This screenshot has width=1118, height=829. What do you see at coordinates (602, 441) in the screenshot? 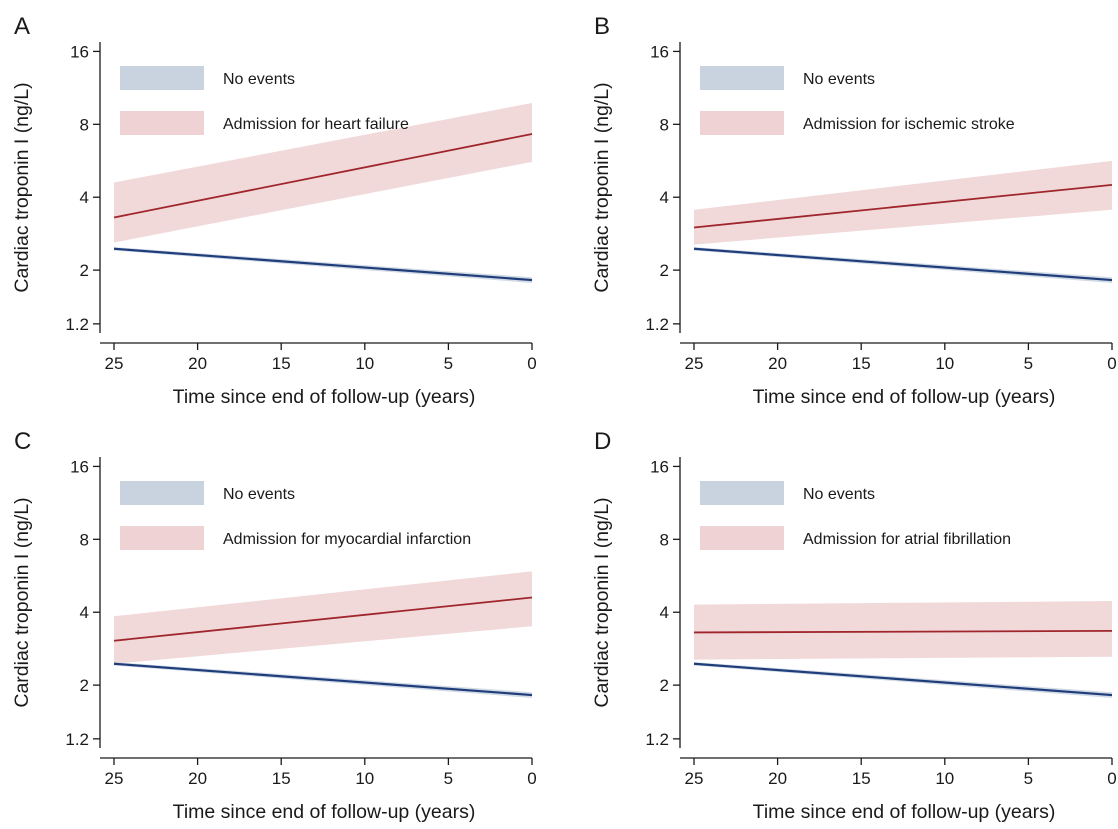
I see `panel-label: D` at bounding box center [602, 441].